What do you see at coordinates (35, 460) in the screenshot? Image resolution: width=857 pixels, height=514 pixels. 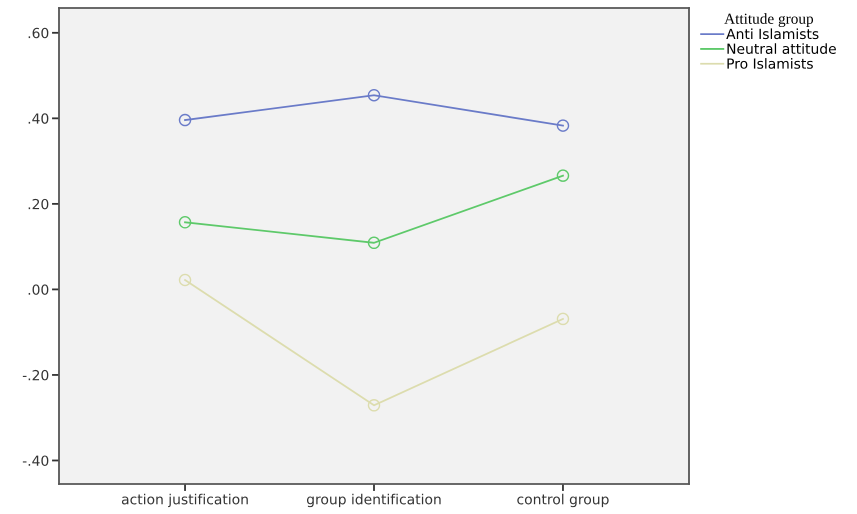 I see `y-tick-label: -.40` at bounding box center [35, 460].